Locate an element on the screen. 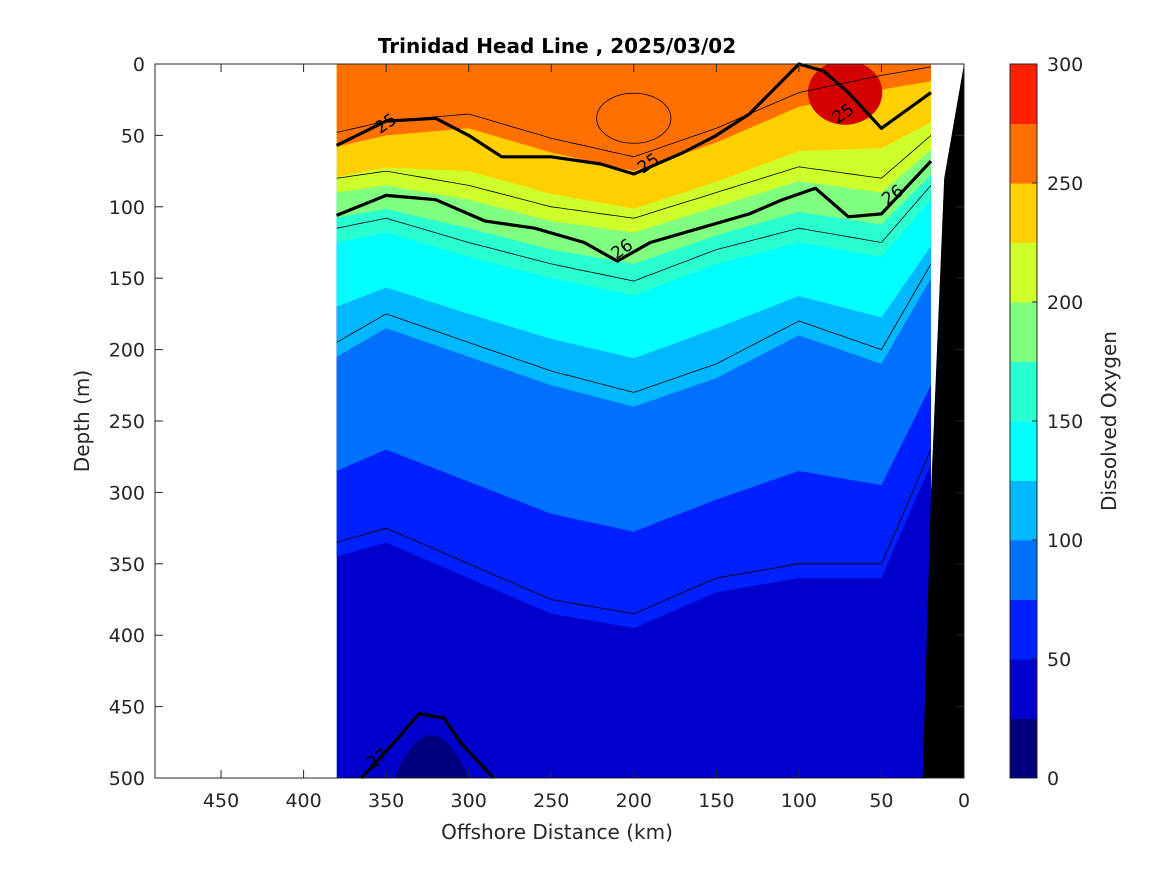  y-tick-label: 100 is located at coordinates (127, 208).